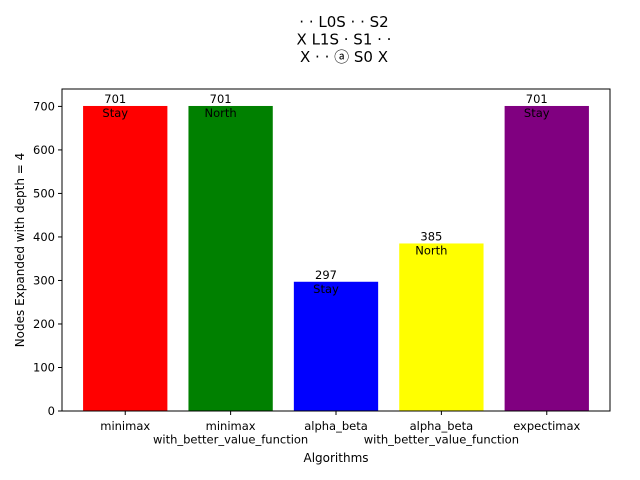 The image size is (640, 480). What do you see at coordinates (231, 426) in the screenshot?
I see `x-tick-label-2: minimax` at bounding box center [231, 426].